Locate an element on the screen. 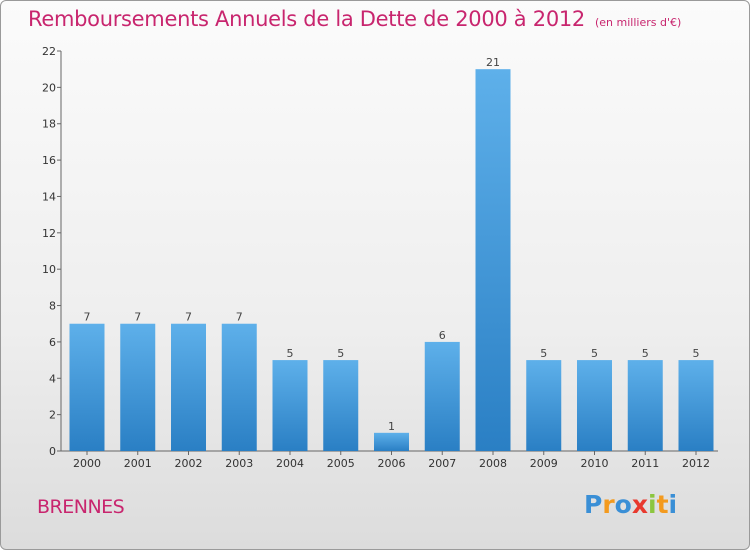 This screenshot has width=750, height=550. y-tick-label: 6 is located at coordinates (52, 342).